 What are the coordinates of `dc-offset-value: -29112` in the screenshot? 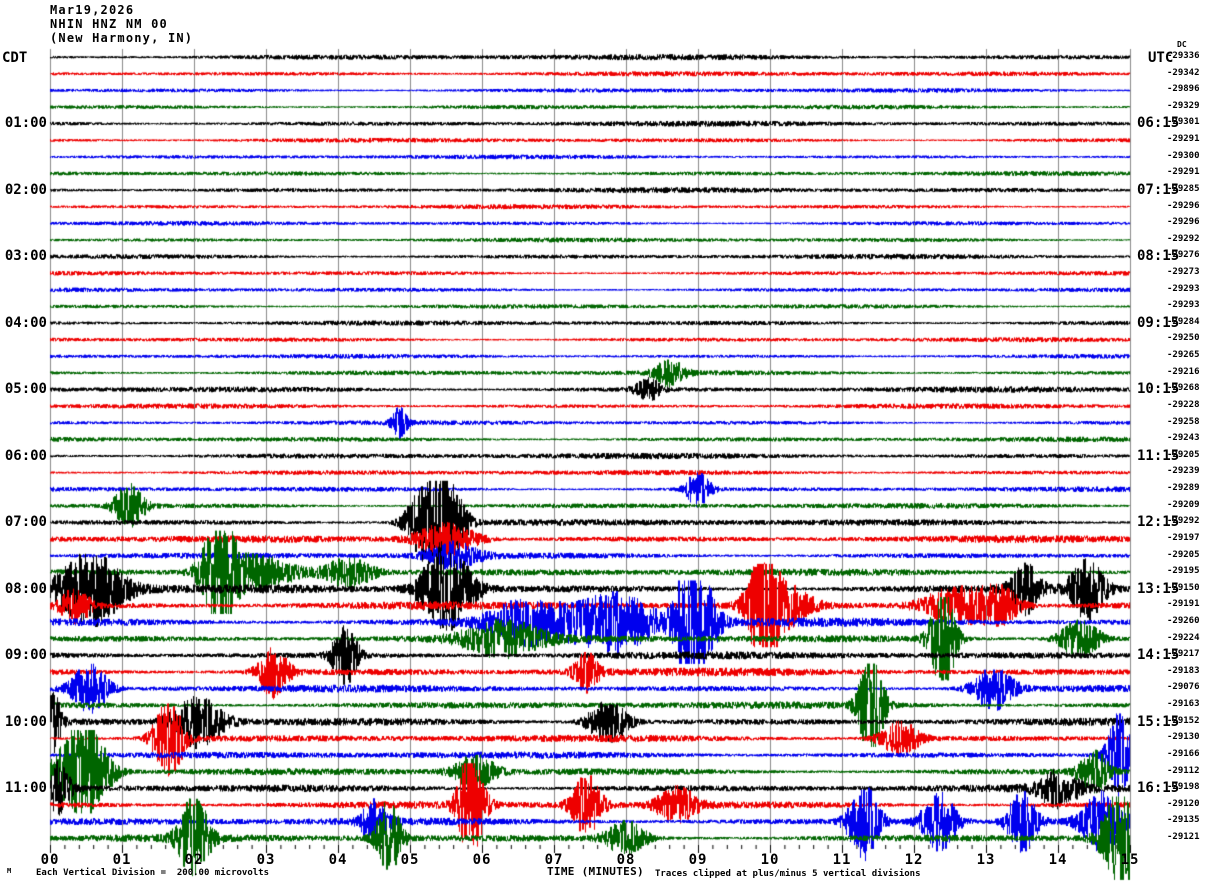 It's located at (1183, 770).